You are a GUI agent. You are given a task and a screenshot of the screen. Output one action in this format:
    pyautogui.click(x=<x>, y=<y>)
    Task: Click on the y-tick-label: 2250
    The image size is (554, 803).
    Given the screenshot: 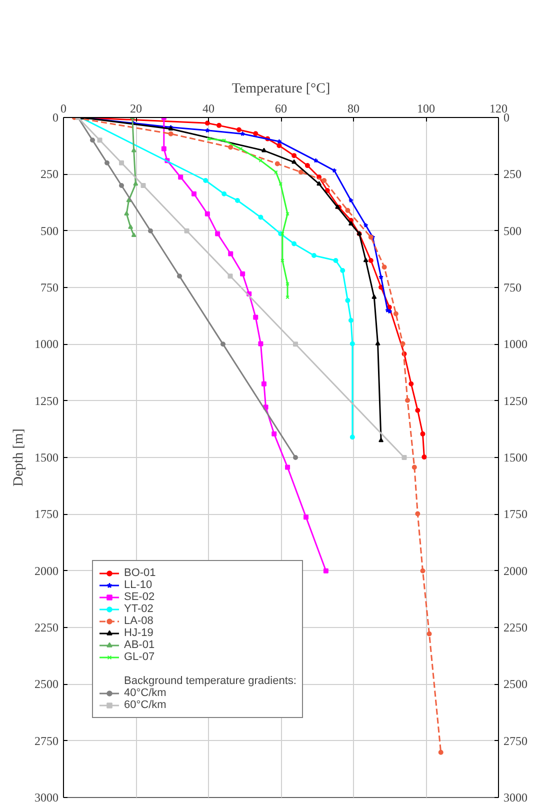 What is the action you would take?
    pyautogui.click(x=46, y=627)
    